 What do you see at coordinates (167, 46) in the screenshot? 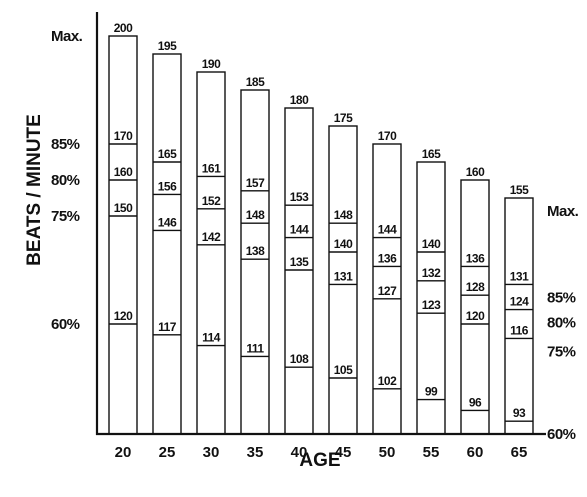
I see `data-label: 195` at bounding box center [167, 46].